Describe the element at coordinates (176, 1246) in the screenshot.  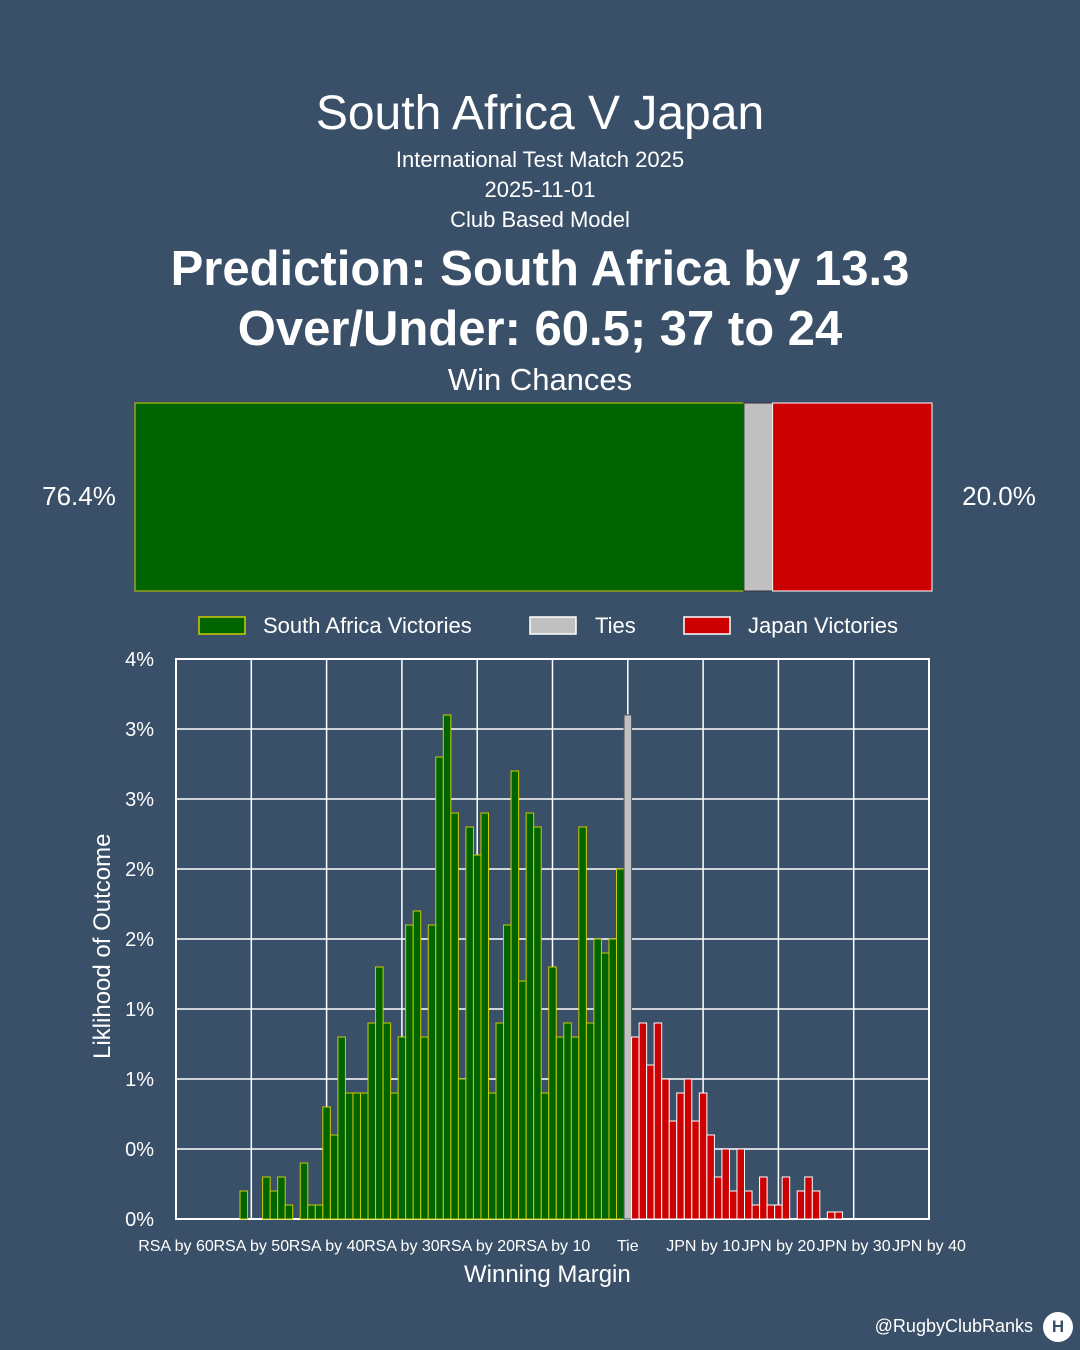
I see `x-tick-label: RSA by 60` at that location.